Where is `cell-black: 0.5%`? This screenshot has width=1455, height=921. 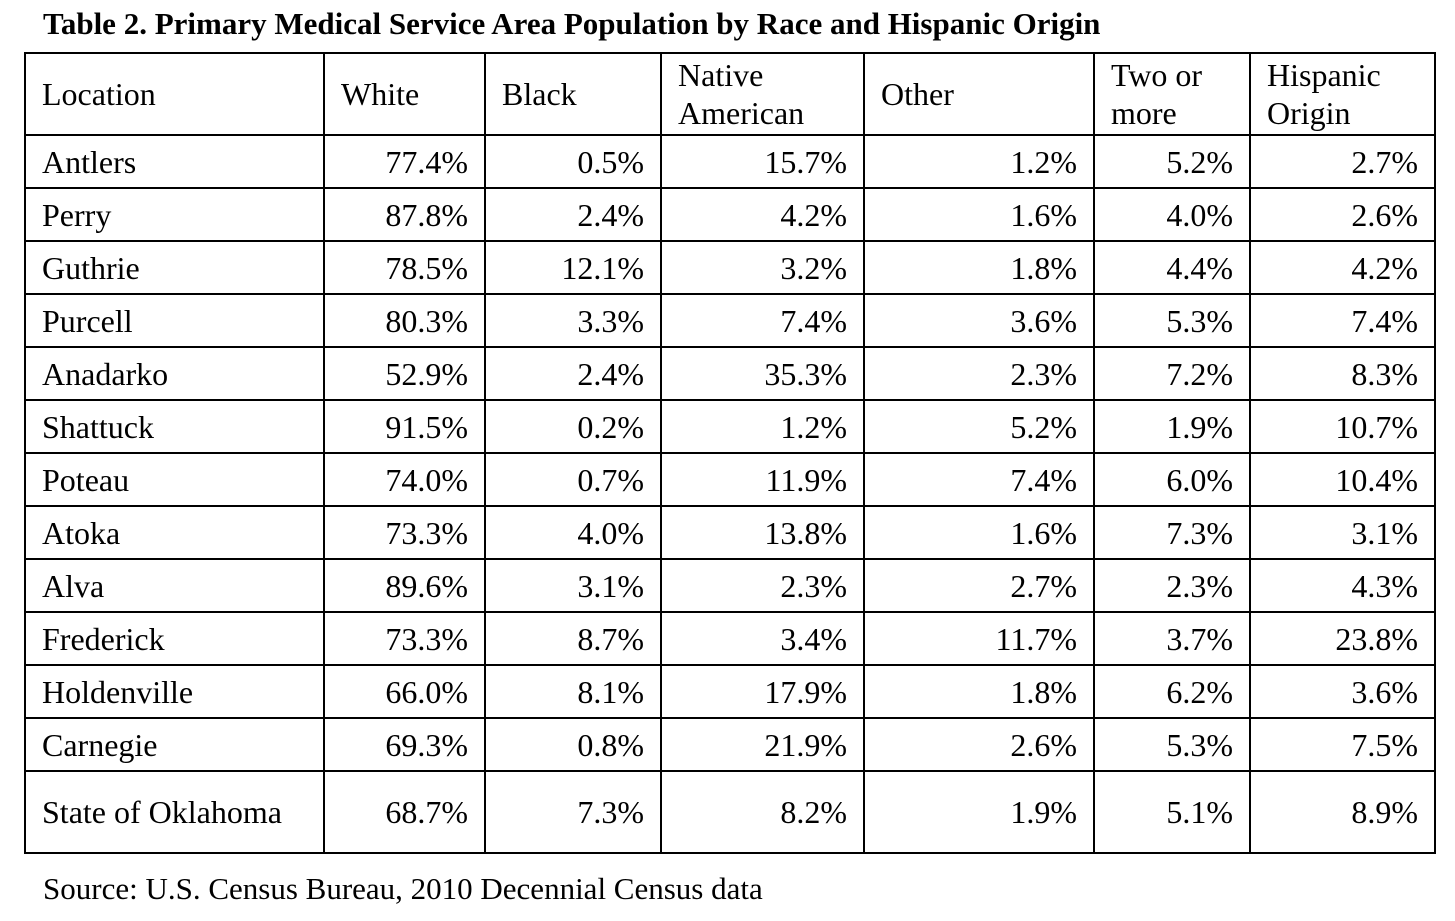
cell-black: 0.5% is located at coordinates (573, 161).